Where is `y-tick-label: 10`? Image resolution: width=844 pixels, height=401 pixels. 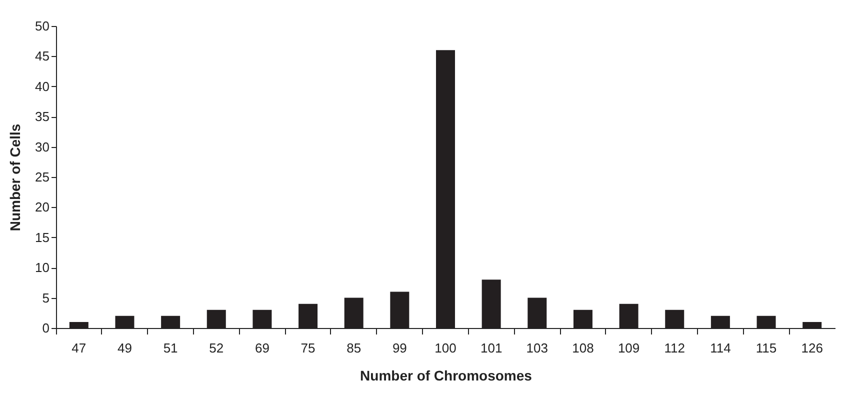
y-tick-label: 10 is located at coordinates (42, 268).